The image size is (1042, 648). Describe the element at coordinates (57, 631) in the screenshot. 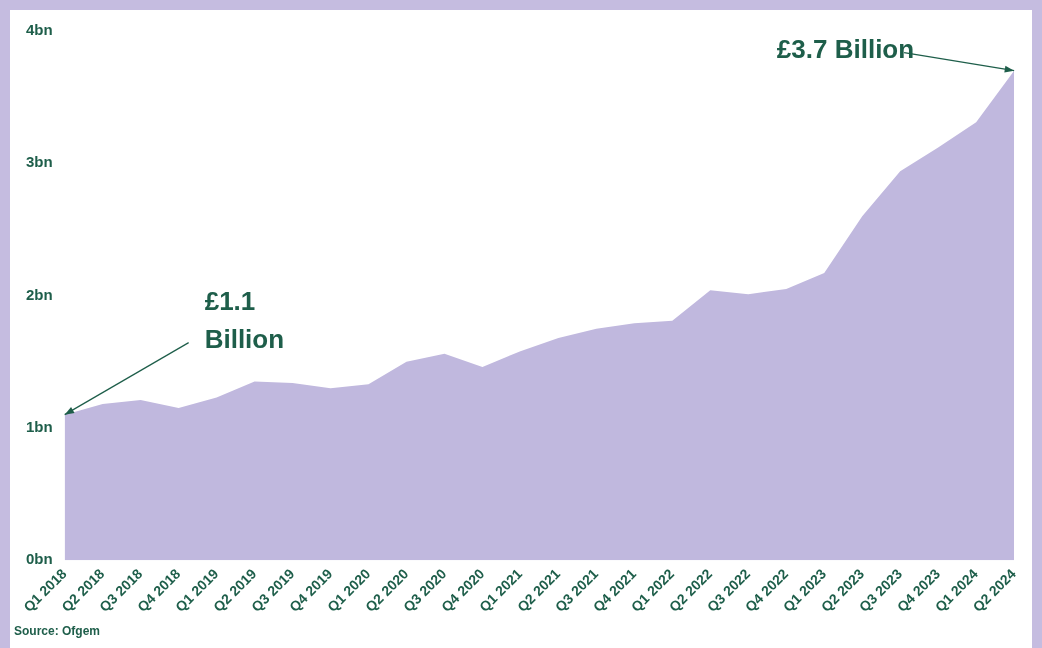

I see `source-note: Source: Ofgem` at that location.